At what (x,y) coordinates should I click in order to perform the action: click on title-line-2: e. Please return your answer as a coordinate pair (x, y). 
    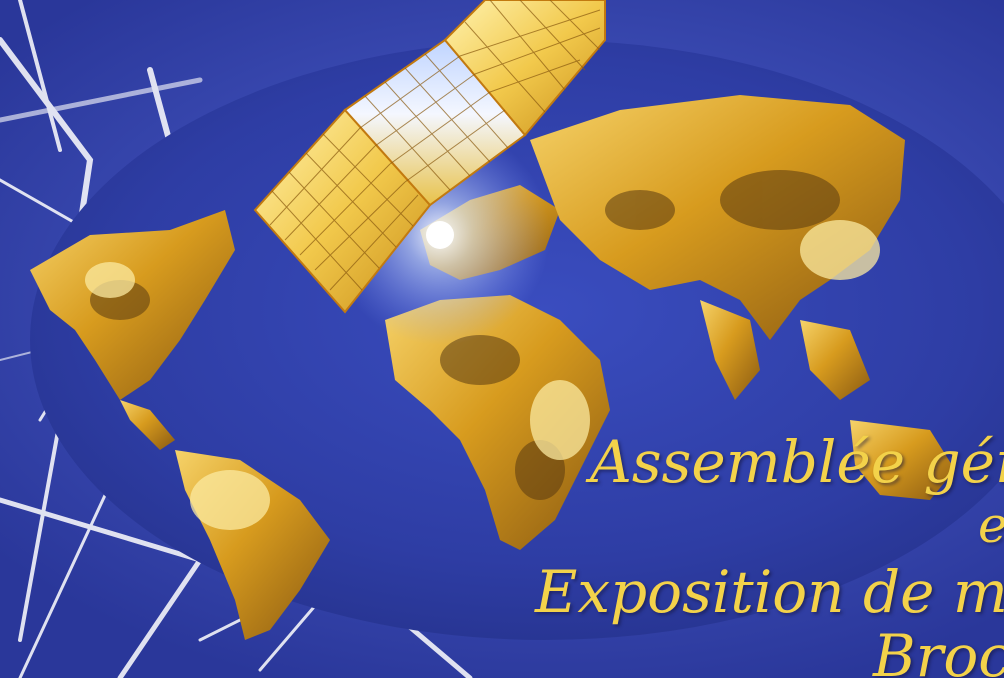
    Looking at the image, I should click on (991, 525).